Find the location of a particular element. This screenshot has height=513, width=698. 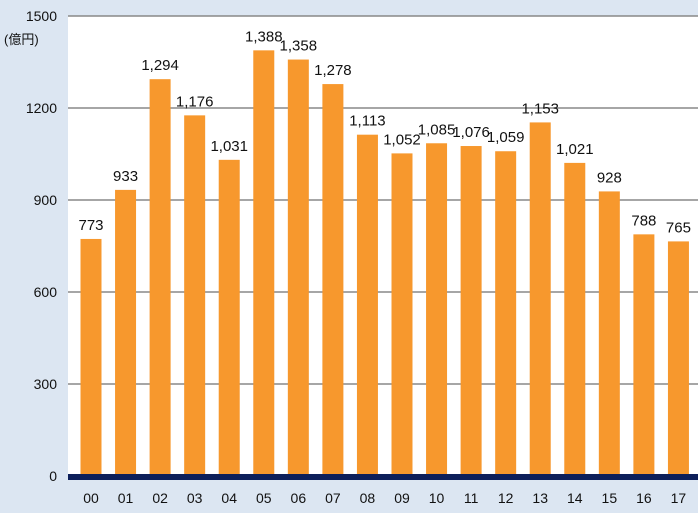

y-tick-label: 300 is located at coordinates (46, 384).